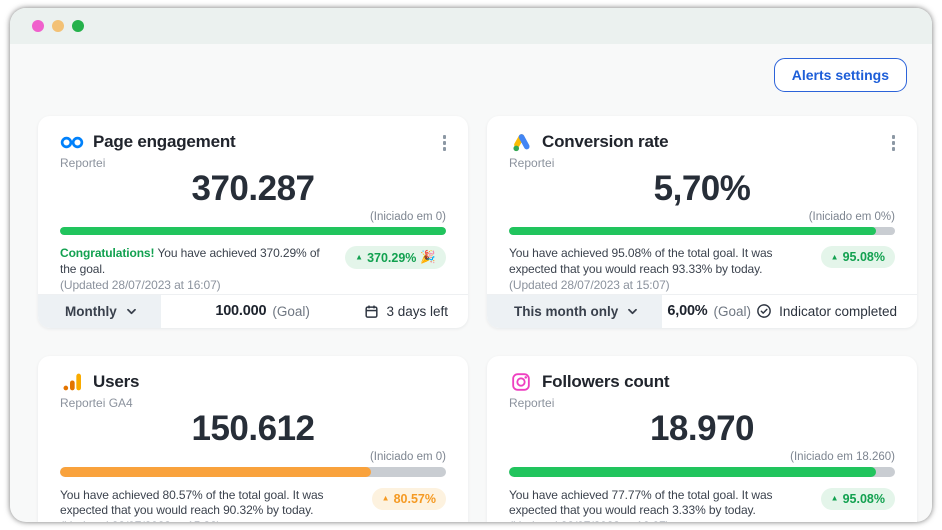  Describe the element at coordinates (702, 143) in the screenshot. I see `card-header: Conversion rate Reportei` at that location.